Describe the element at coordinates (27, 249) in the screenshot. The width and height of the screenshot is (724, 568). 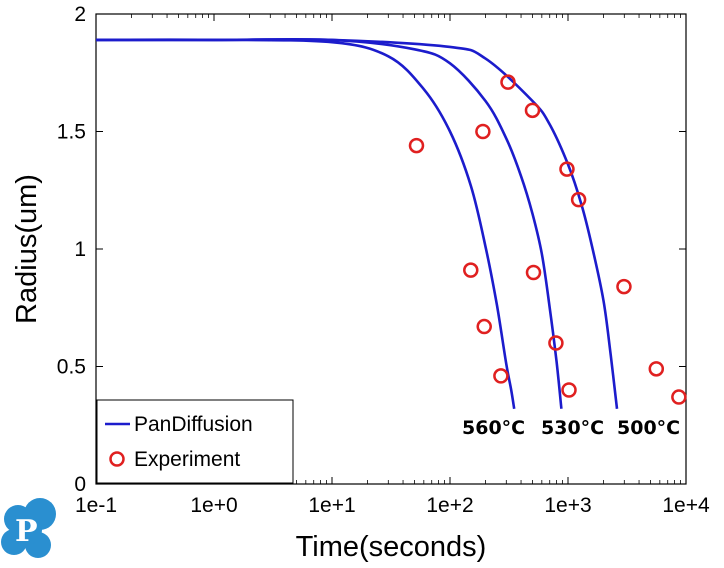
I see `y-axis-title: Radius(um)` at that location.